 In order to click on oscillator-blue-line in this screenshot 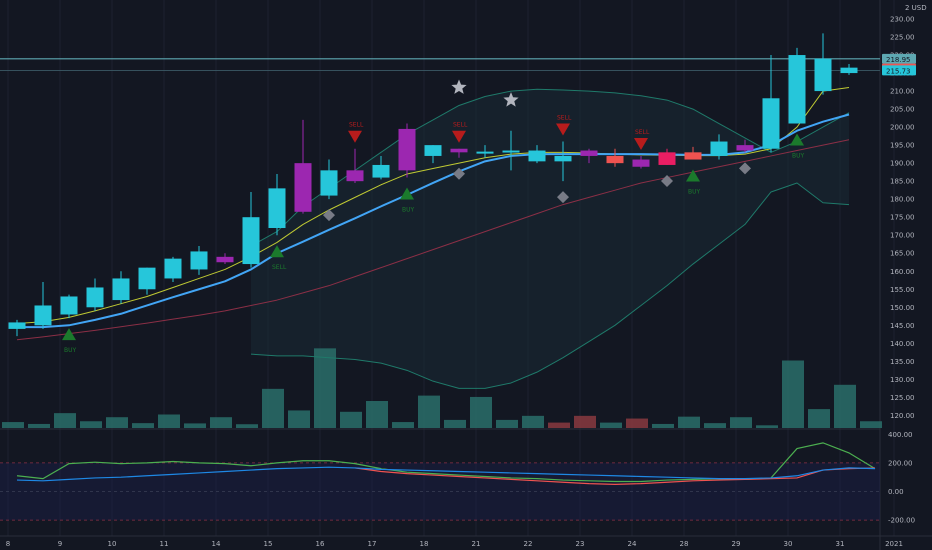, I will do `click(446, 474)`.